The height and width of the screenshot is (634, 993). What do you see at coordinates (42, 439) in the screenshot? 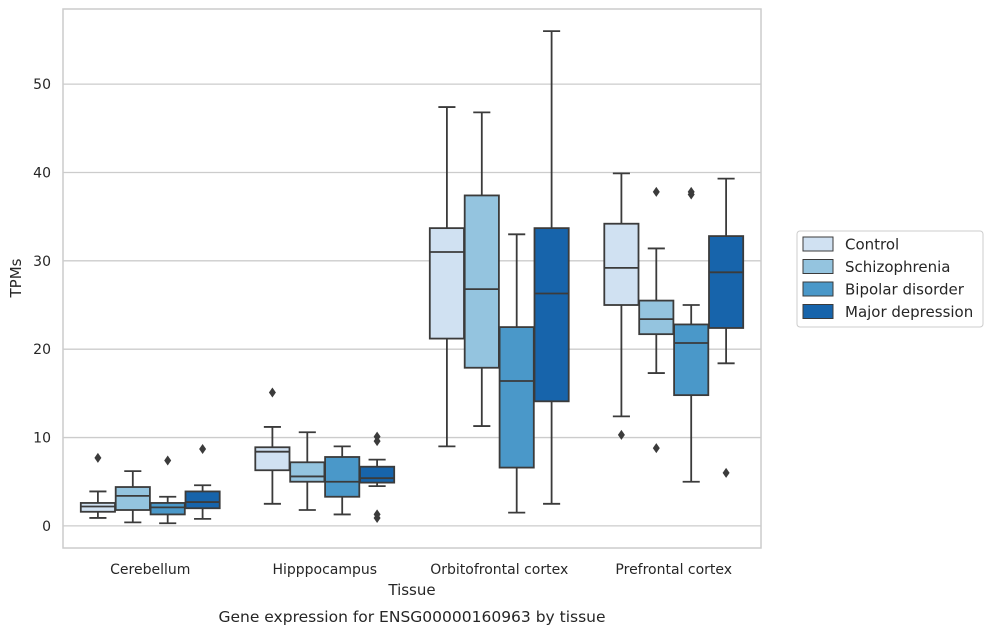
I see `y-tick-label: 10` at bounding box center [42, 439].